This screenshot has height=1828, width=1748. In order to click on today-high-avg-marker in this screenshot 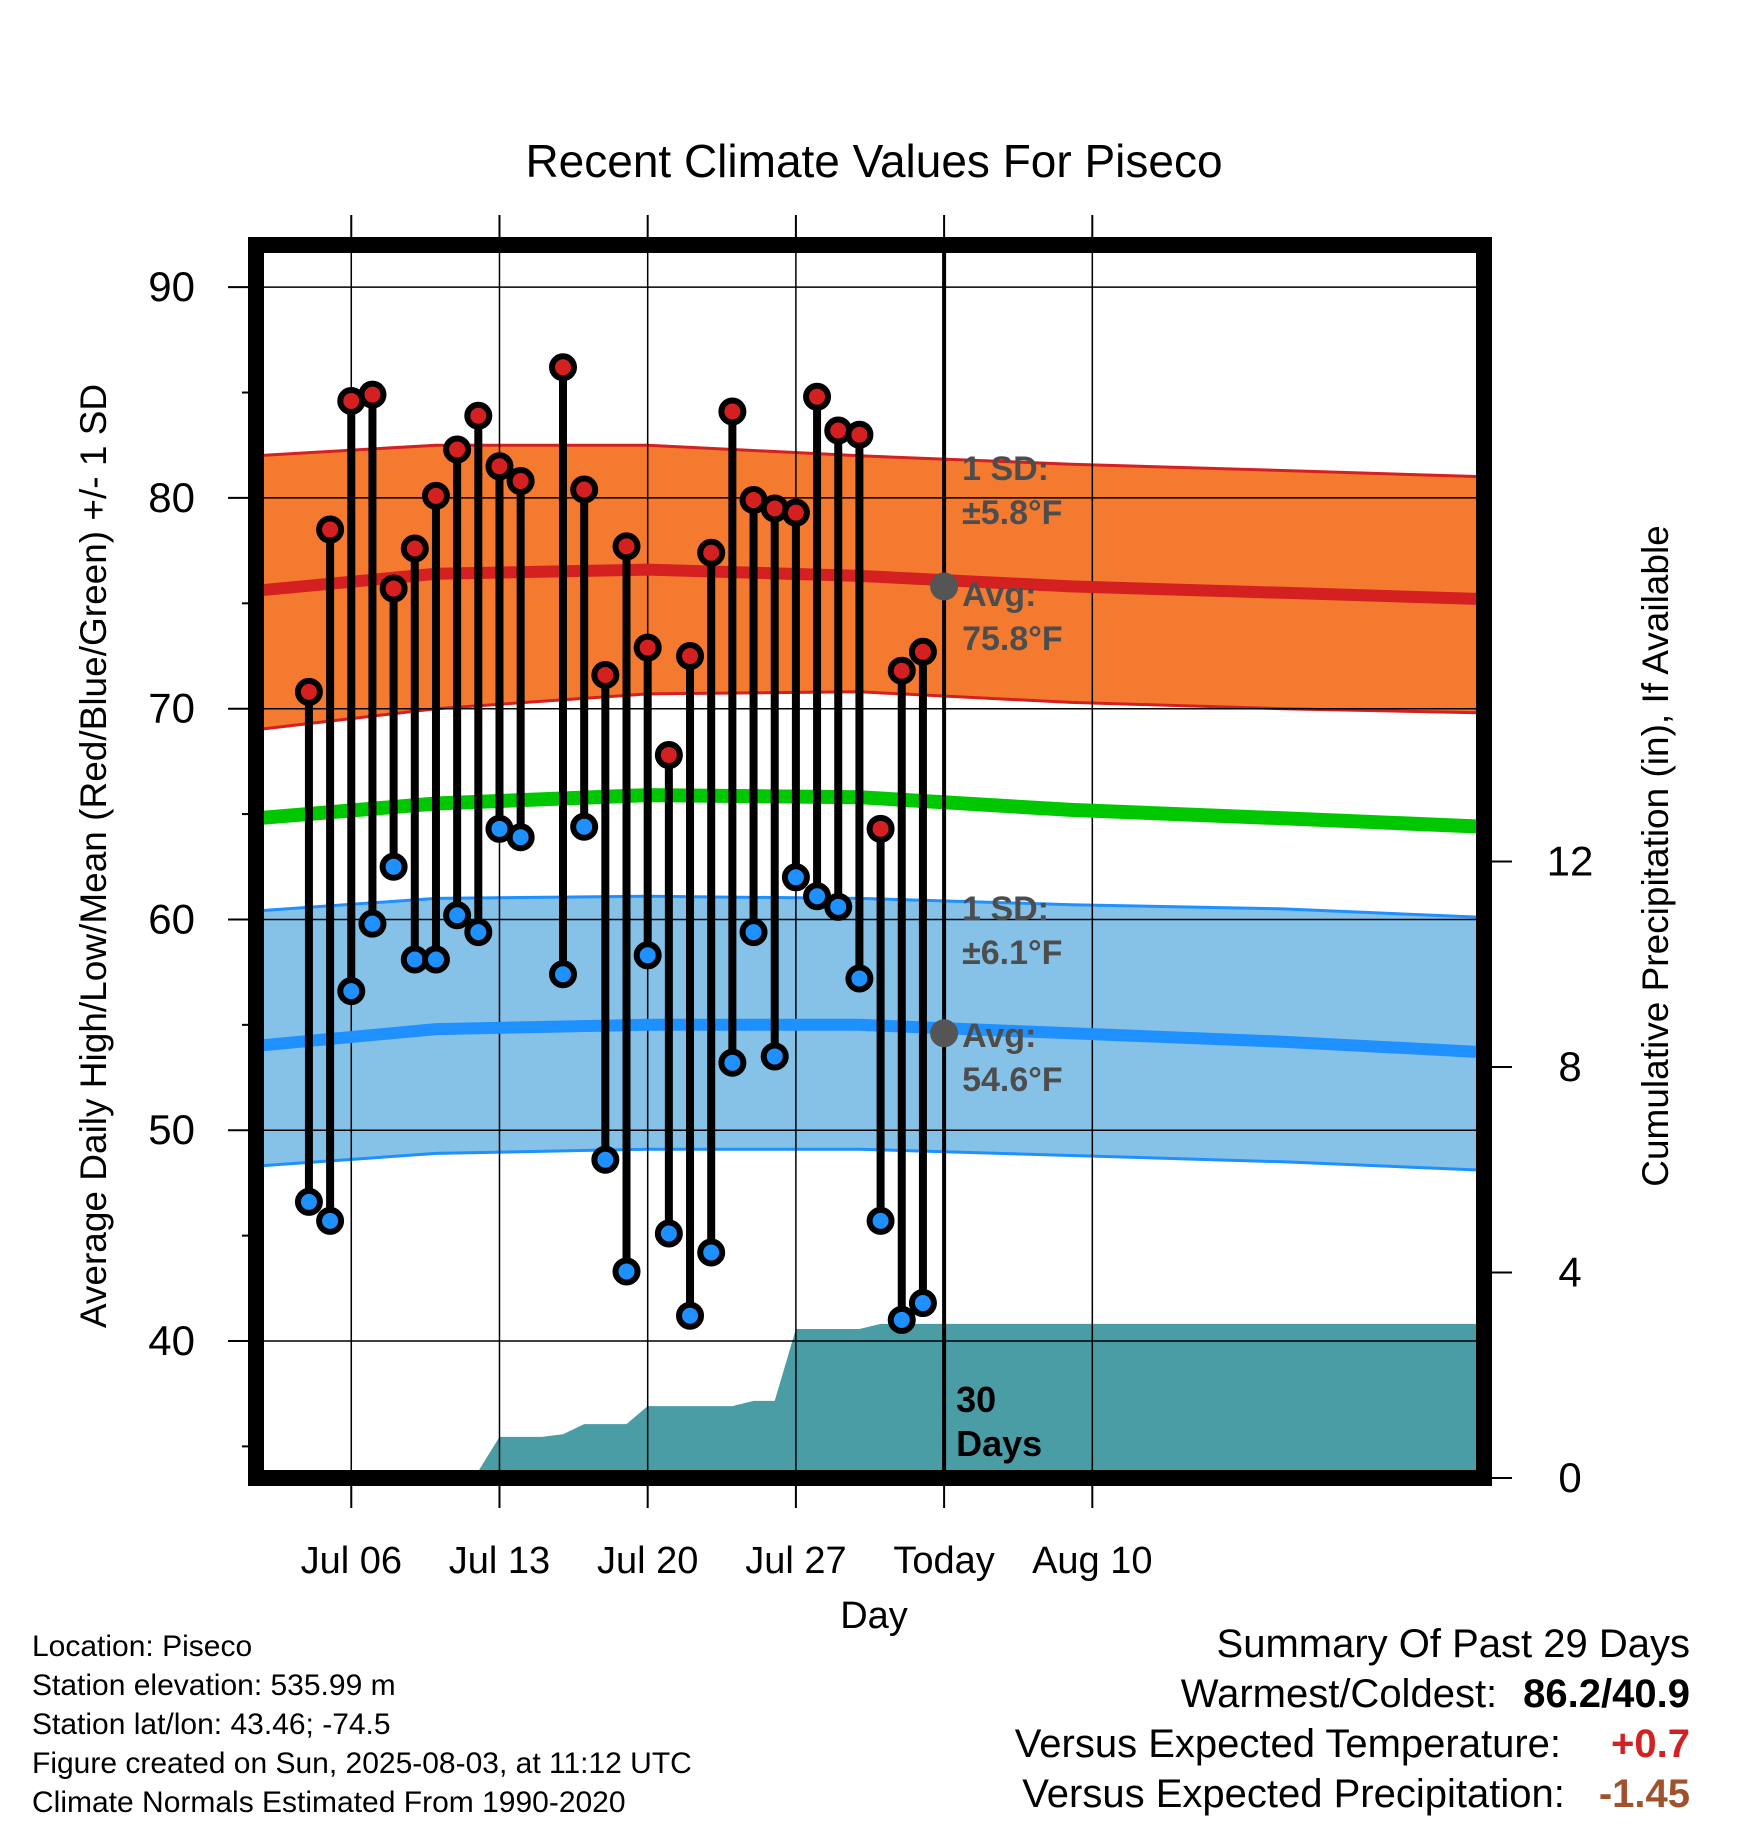, I will do `click(944, 586)`.